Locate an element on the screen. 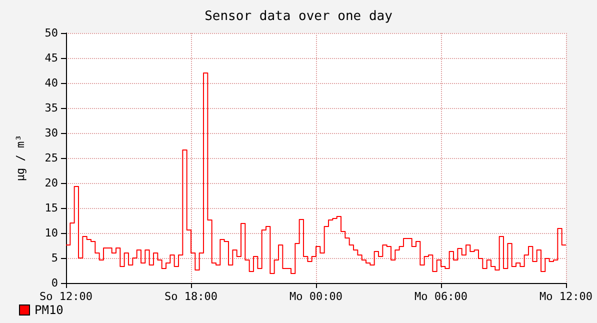  chart-title: Sensor data over one day is located at coordinates (298, 16).